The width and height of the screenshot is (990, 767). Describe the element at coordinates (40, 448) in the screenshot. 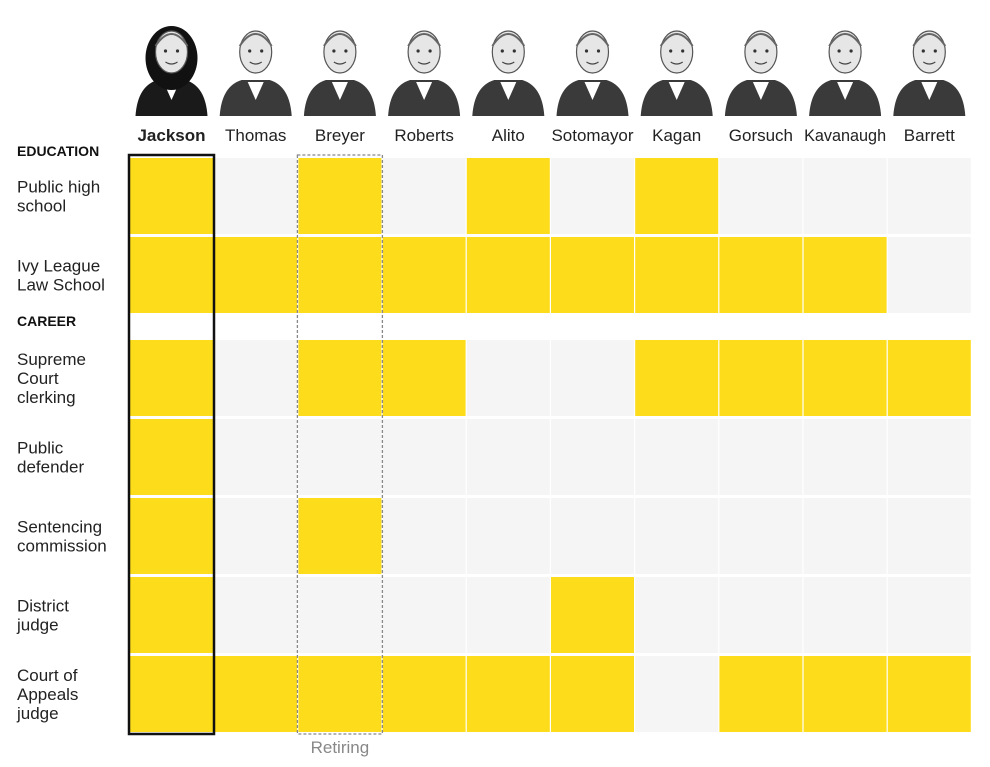

I see `row-label: Public` at that location.